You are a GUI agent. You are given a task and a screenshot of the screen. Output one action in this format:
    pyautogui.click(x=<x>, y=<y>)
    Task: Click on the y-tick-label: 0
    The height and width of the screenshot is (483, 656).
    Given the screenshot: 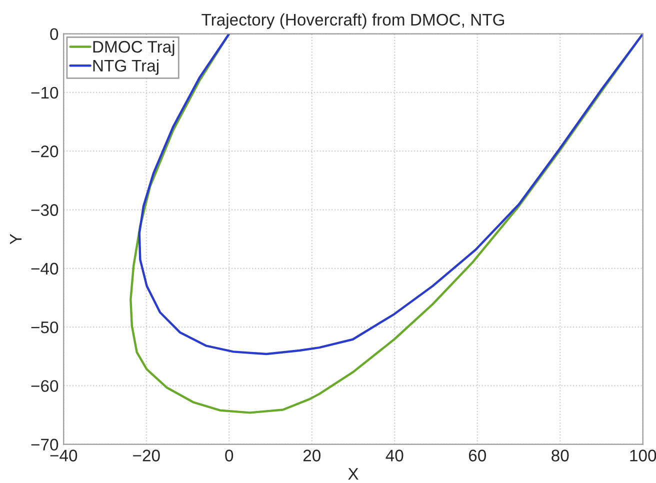 What is the action you would take?
    pyautogui.click(x=54, y=34)
    